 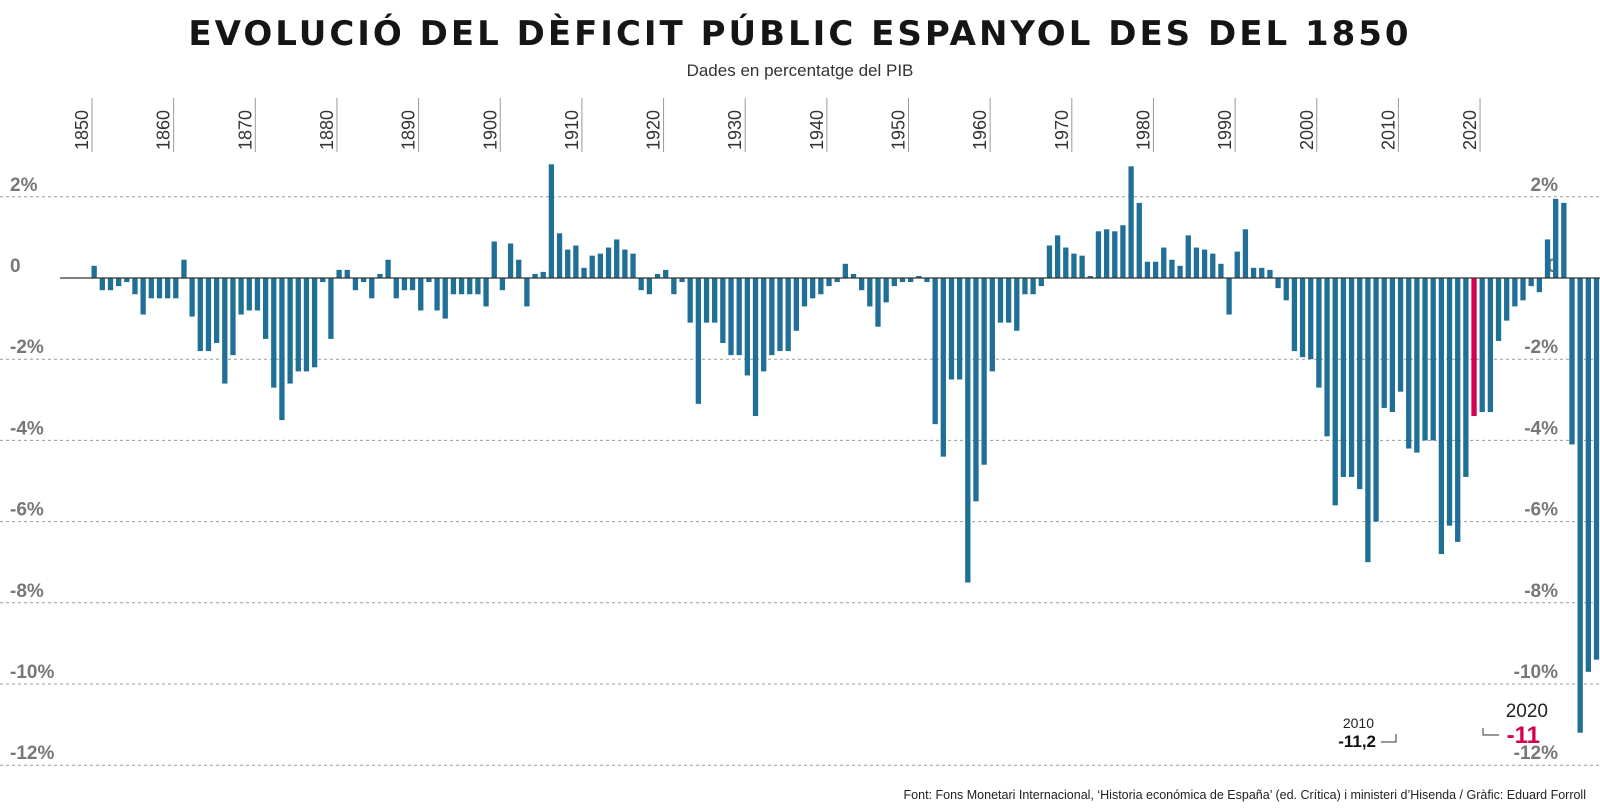 I want to click on annotation-2020-leader, so click(x=1490, y=732).